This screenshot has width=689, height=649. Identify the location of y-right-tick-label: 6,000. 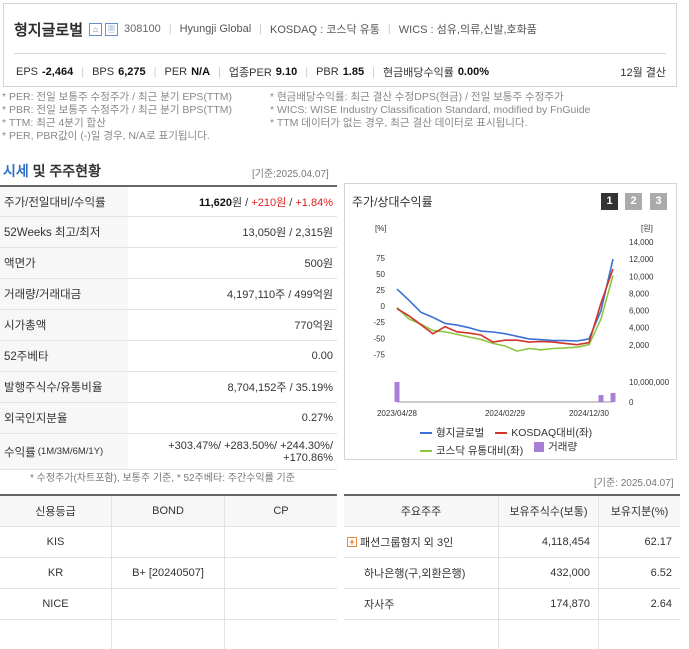
(639, 311).